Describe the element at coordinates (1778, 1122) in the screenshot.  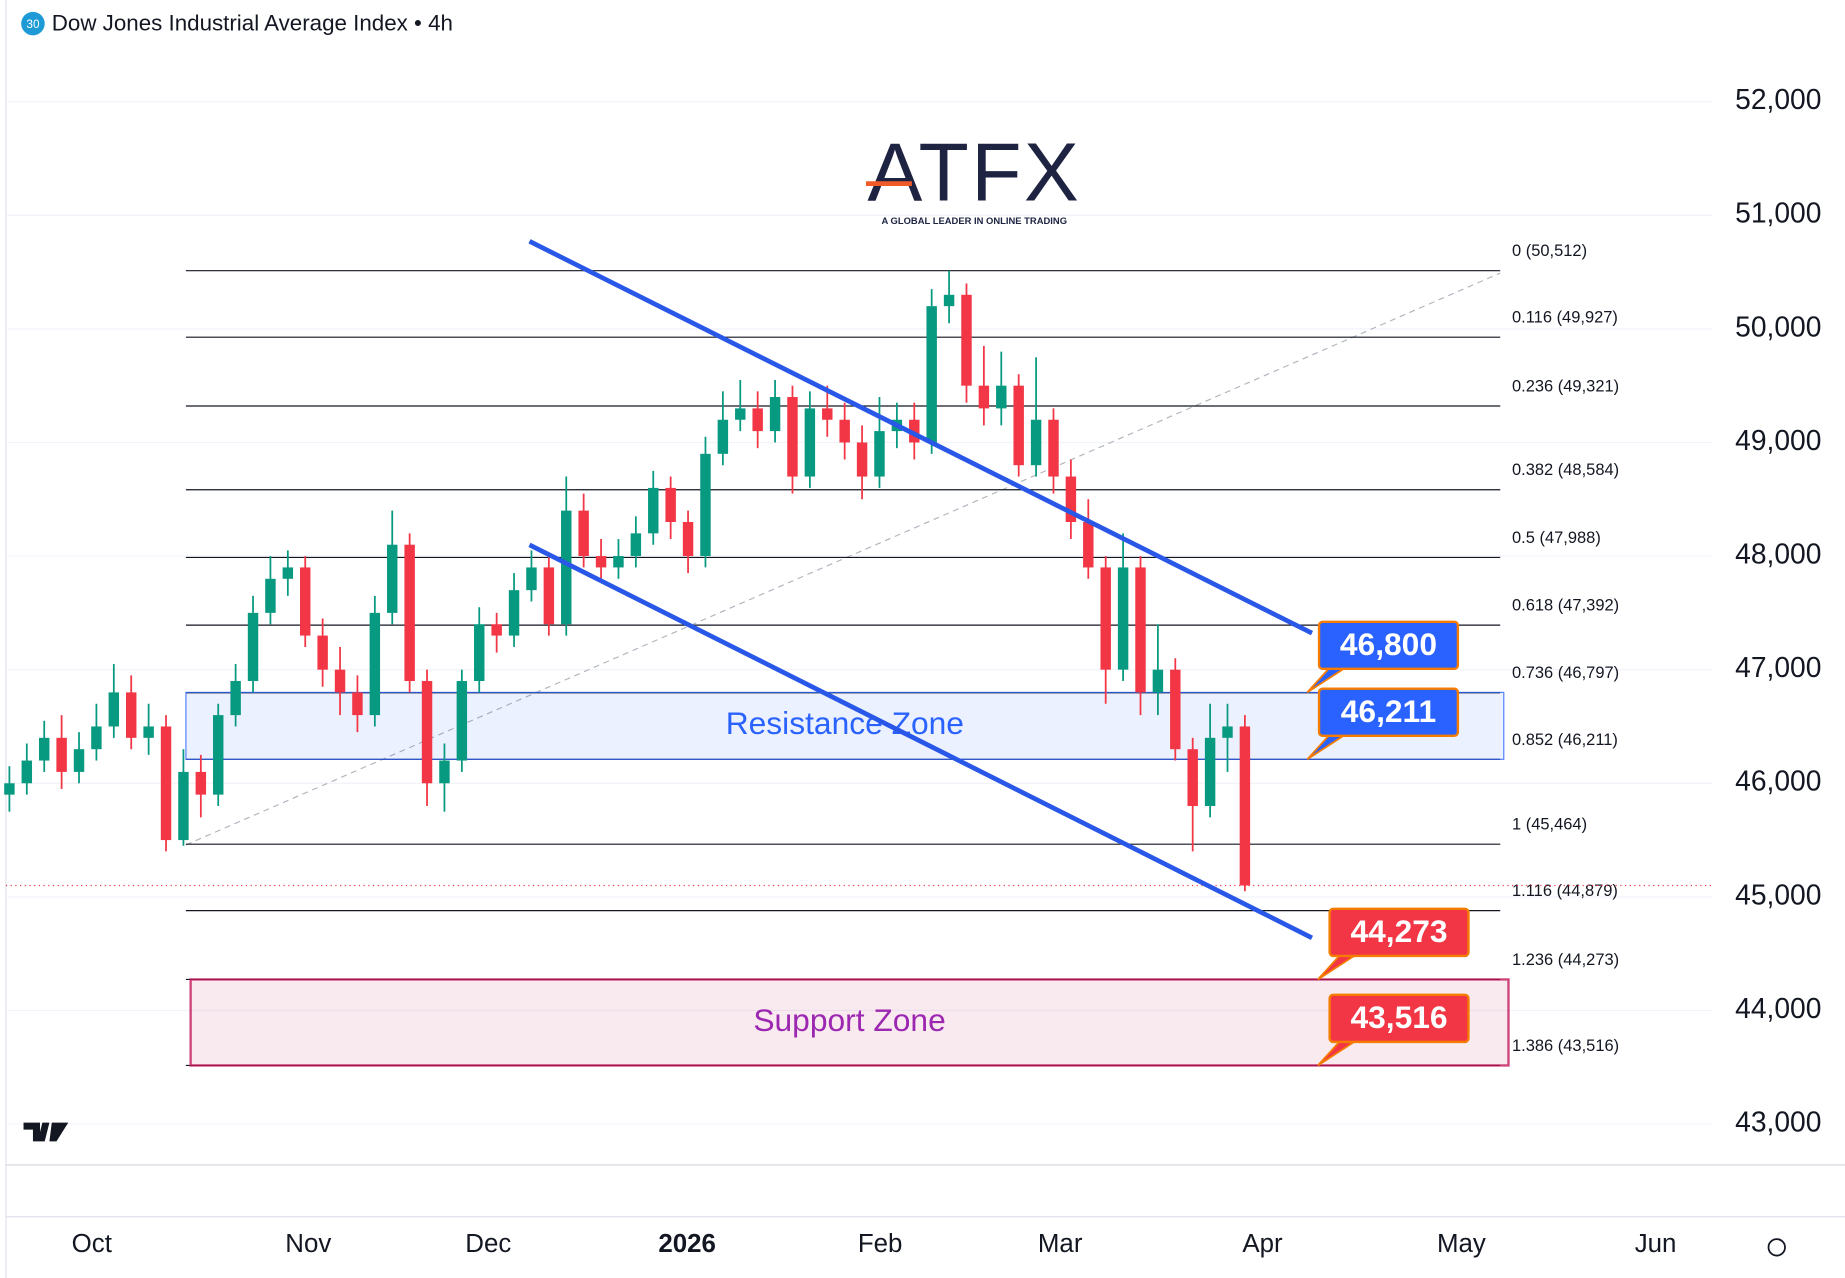
I see `y-tick-label: 43,000` at that location.